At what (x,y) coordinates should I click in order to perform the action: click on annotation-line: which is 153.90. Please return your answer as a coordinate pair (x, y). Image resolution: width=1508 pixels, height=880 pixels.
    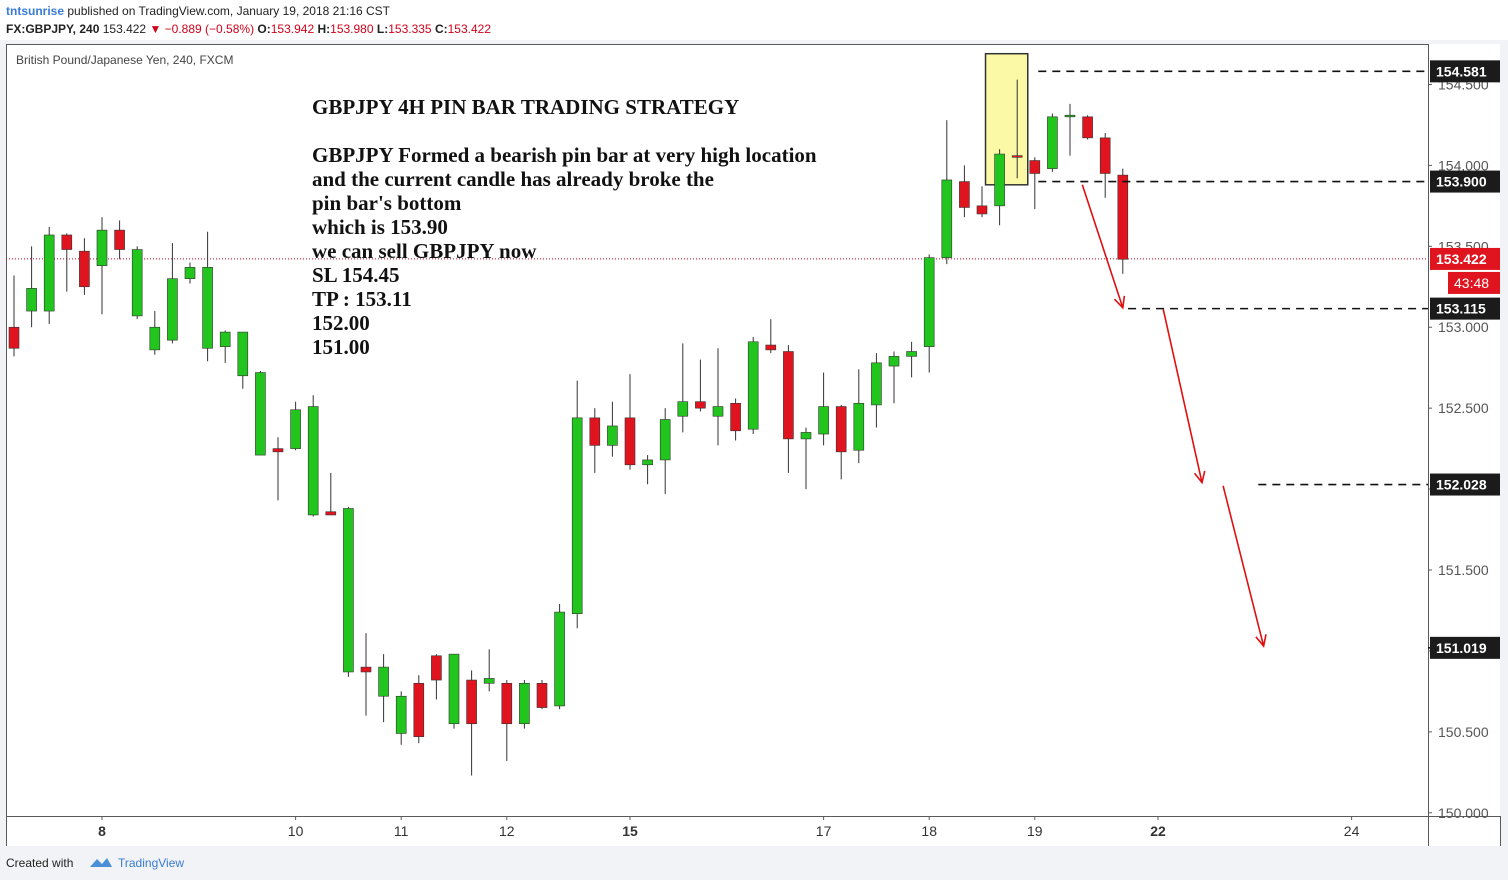
    Looking at the image, I should click on (380, 227).